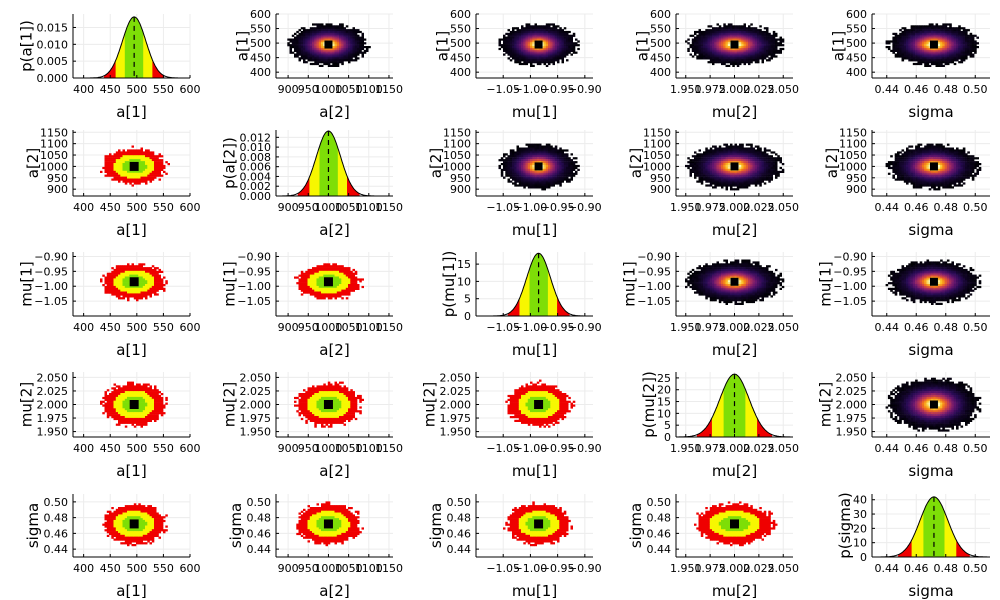 This screenshot has height=600, width=1000. What do you see at coordinates (654, 271) in the screenshot?
I see `y-tick-label: −0.95` at bounding box center [654, 271].